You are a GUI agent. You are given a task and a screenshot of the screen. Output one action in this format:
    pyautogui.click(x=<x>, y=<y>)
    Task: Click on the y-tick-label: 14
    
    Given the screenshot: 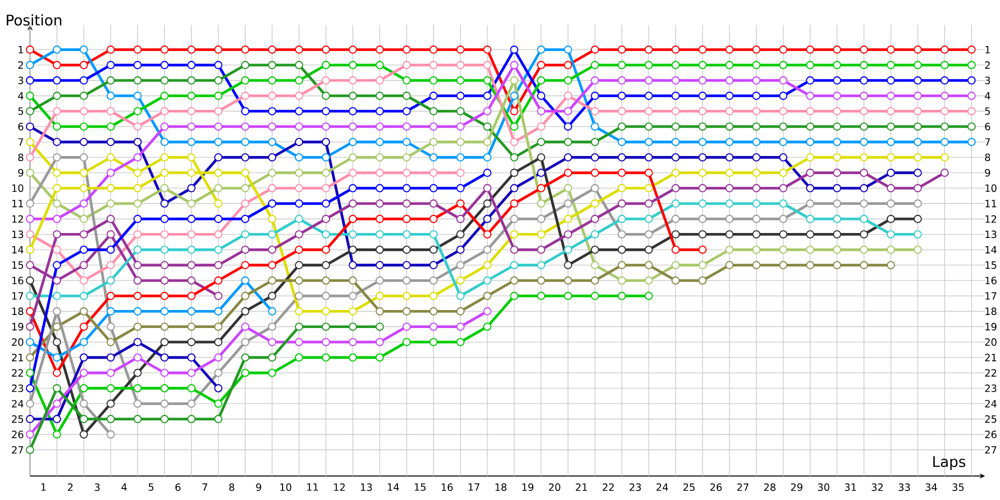 What is the action you would take?
    pyautogui.click(x=18, y=250)
    